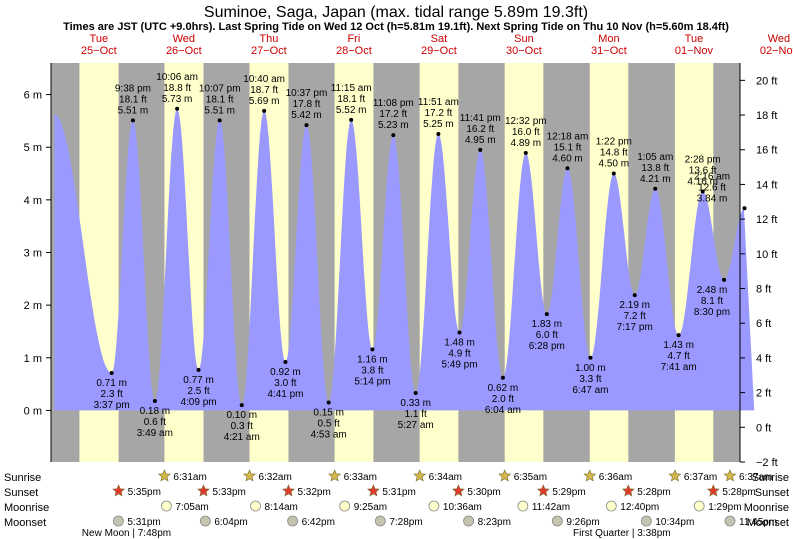 The image size is (793, 539). I want to click on sunset-time: 5:31pm, so click(398, 492).